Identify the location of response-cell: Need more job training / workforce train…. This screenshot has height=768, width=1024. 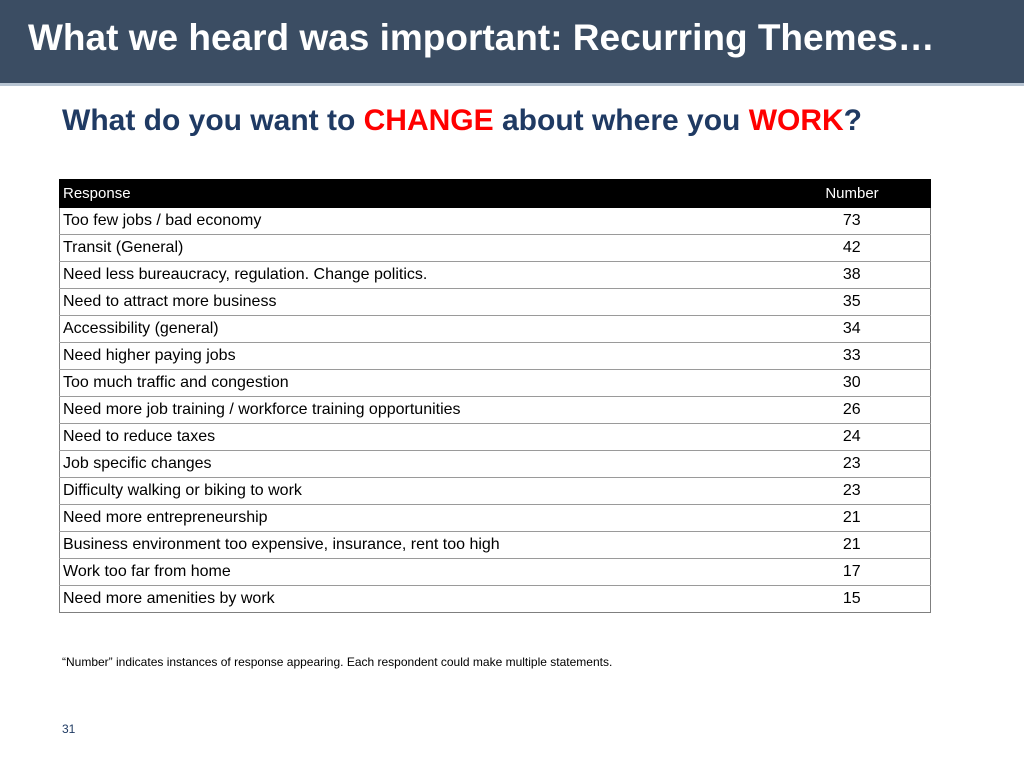
(416, 410).